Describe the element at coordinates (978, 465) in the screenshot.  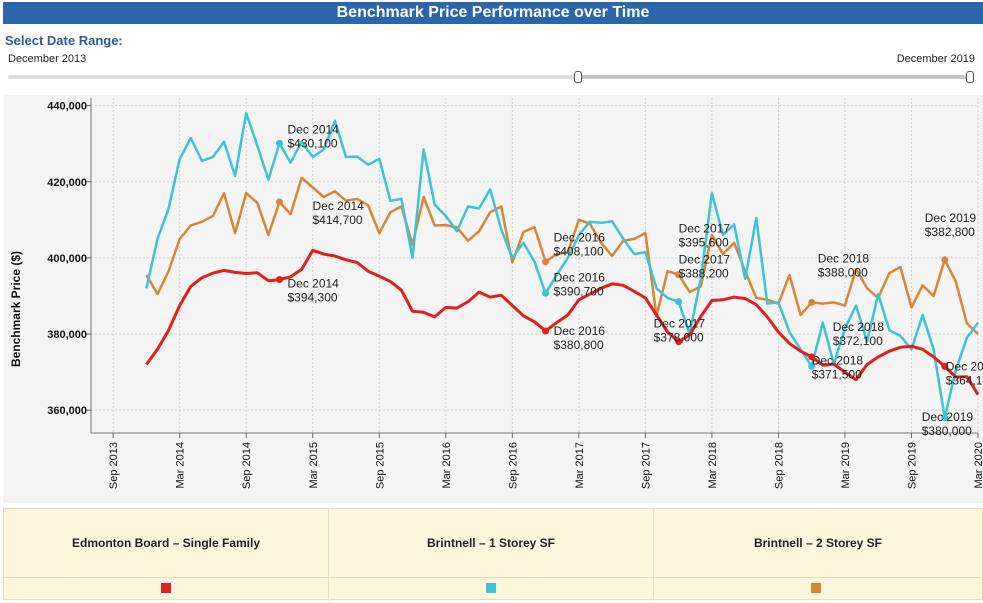
I see `x-tick-label: Mar 2020` at that location.